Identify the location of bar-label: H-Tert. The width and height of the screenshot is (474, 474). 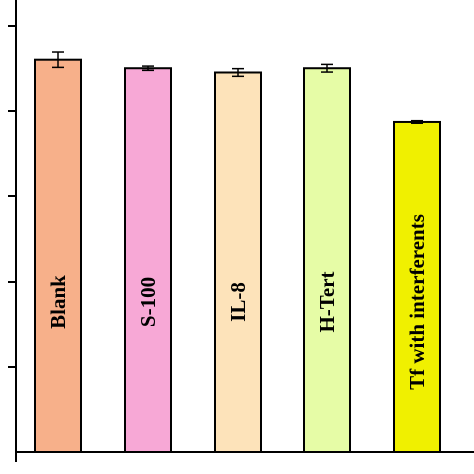
(327, 301).